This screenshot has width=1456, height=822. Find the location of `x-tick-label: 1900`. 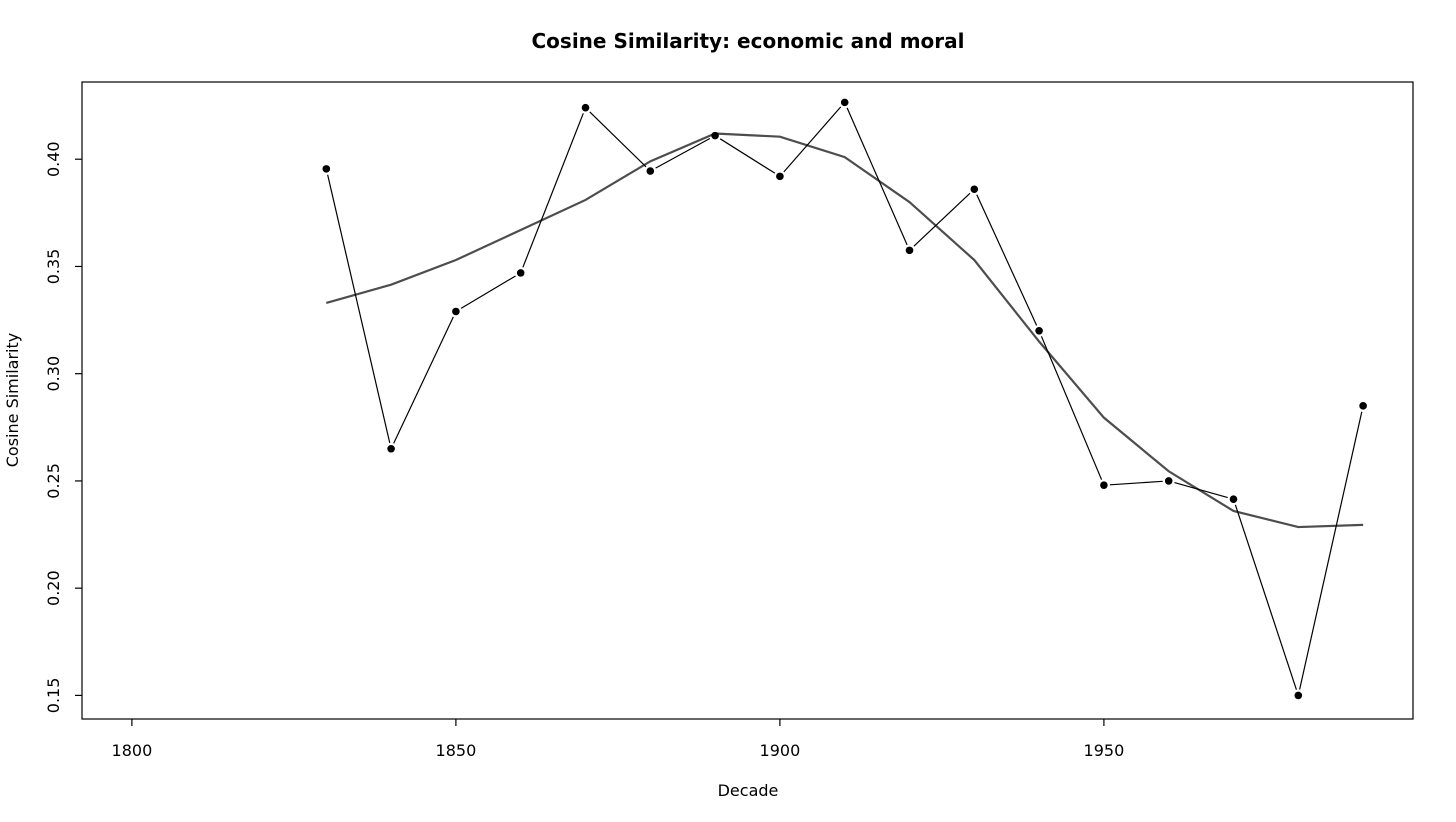

x-tick-label: 1900 is located at coordinates (780, 750).